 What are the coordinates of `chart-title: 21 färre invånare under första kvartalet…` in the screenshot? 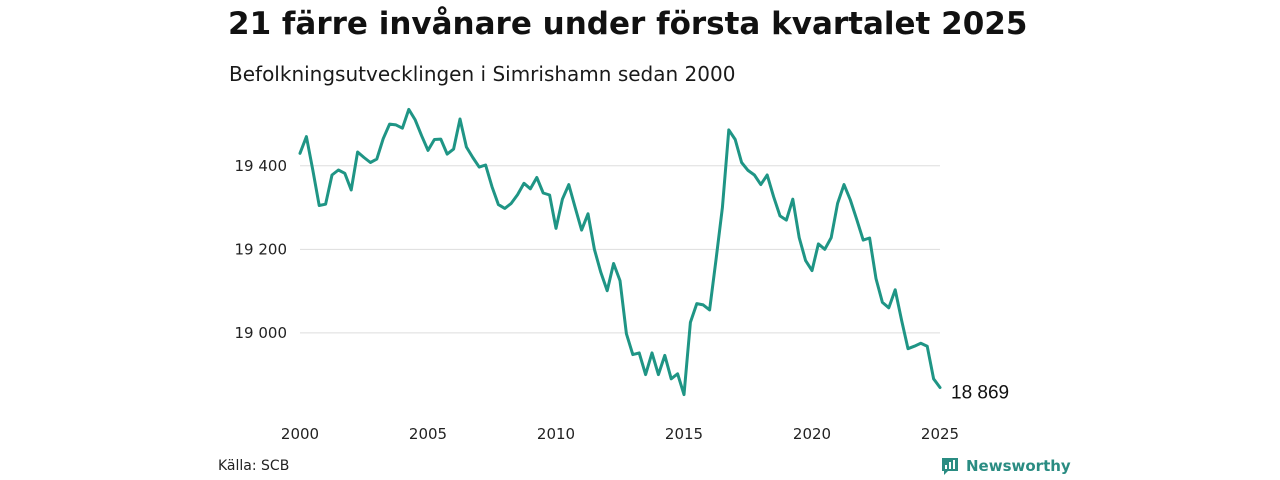 It's located at (628, 24).